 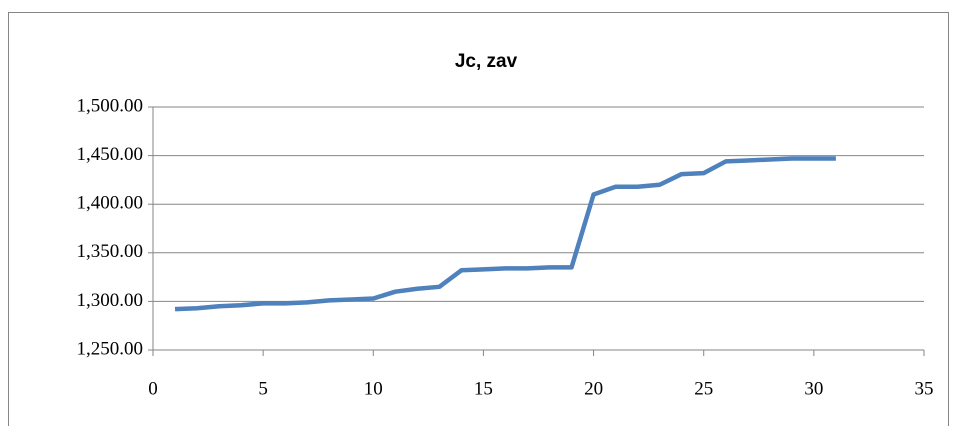 What do you see at coordinates (703, 388) in the screenshot?
I see `x-tick-label: 25` at bounding box center [703, 388].